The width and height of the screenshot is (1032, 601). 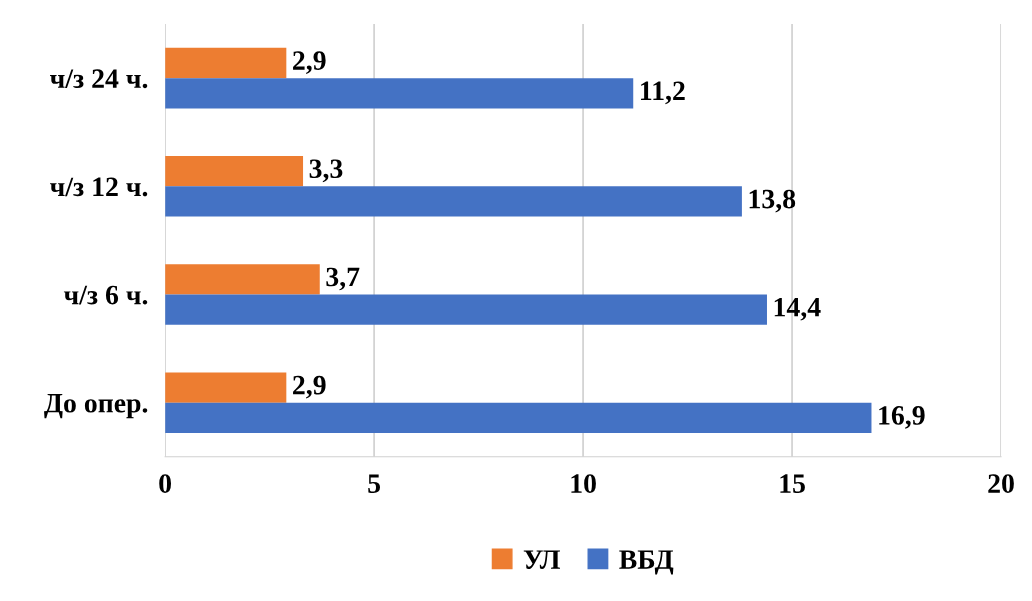 I want to click on x-tick-label: 5, so click(x=374, y=483).